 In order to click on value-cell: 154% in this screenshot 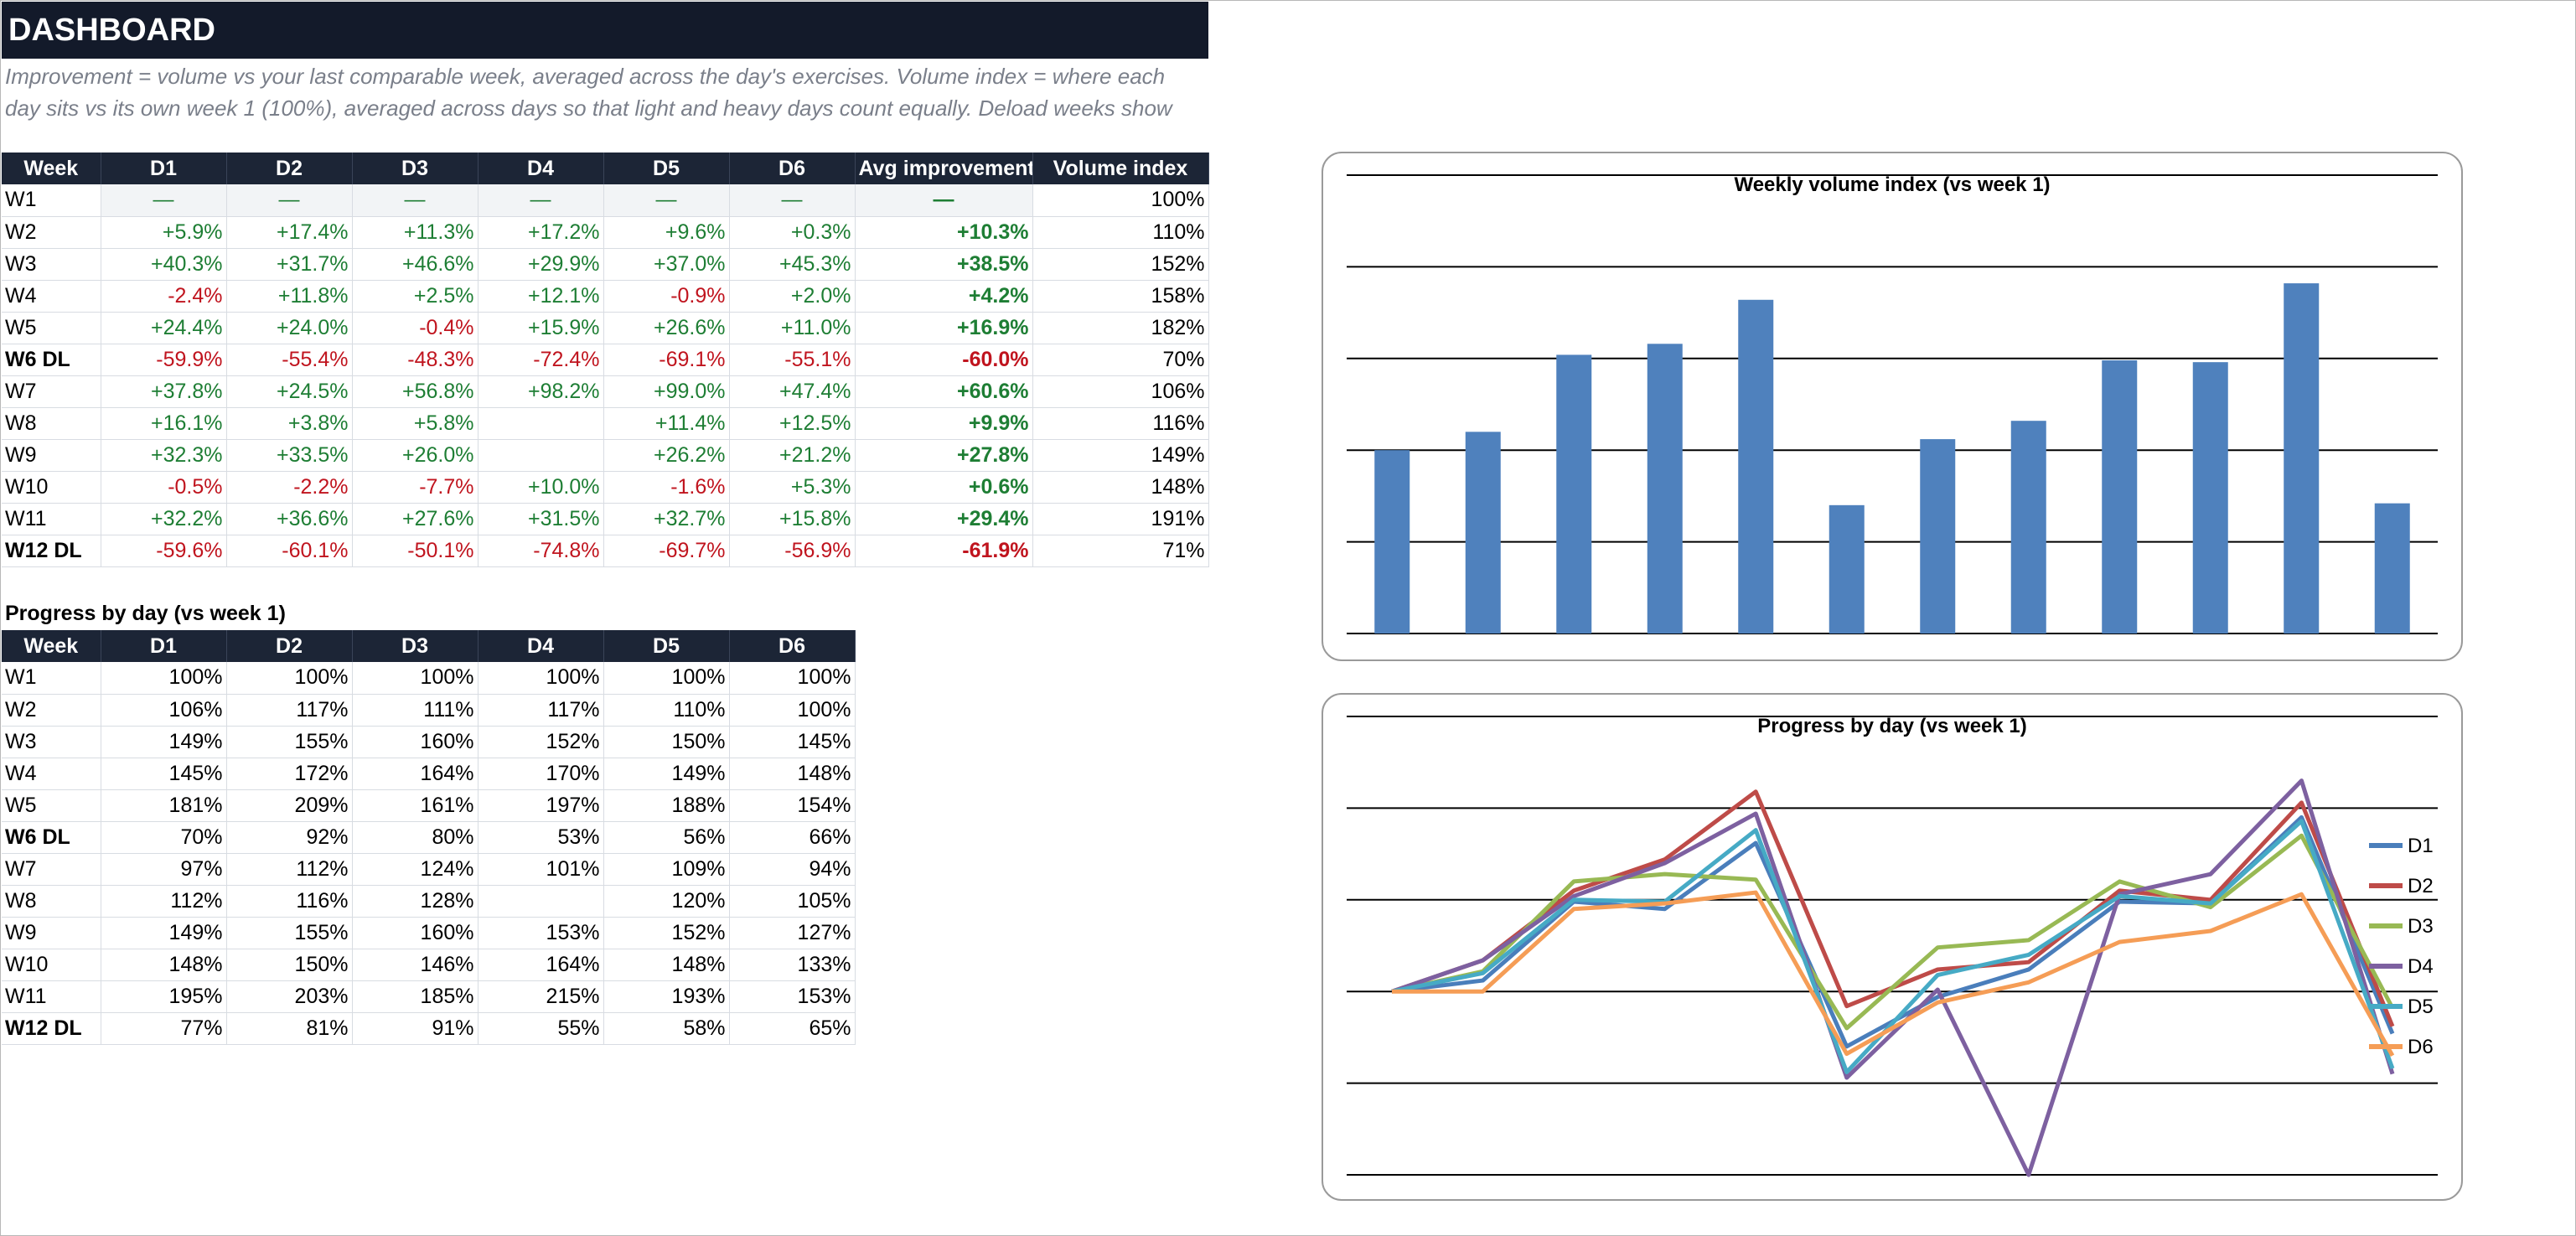, I will do `click(792, 805)`.